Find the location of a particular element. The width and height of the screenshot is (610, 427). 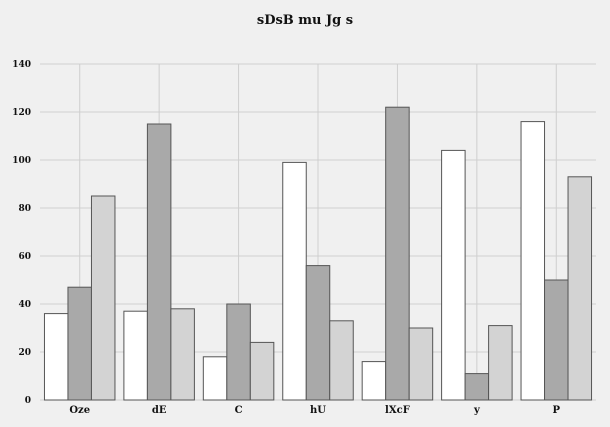

x-tick-label: lXcF is located at coordinates (397, 410).